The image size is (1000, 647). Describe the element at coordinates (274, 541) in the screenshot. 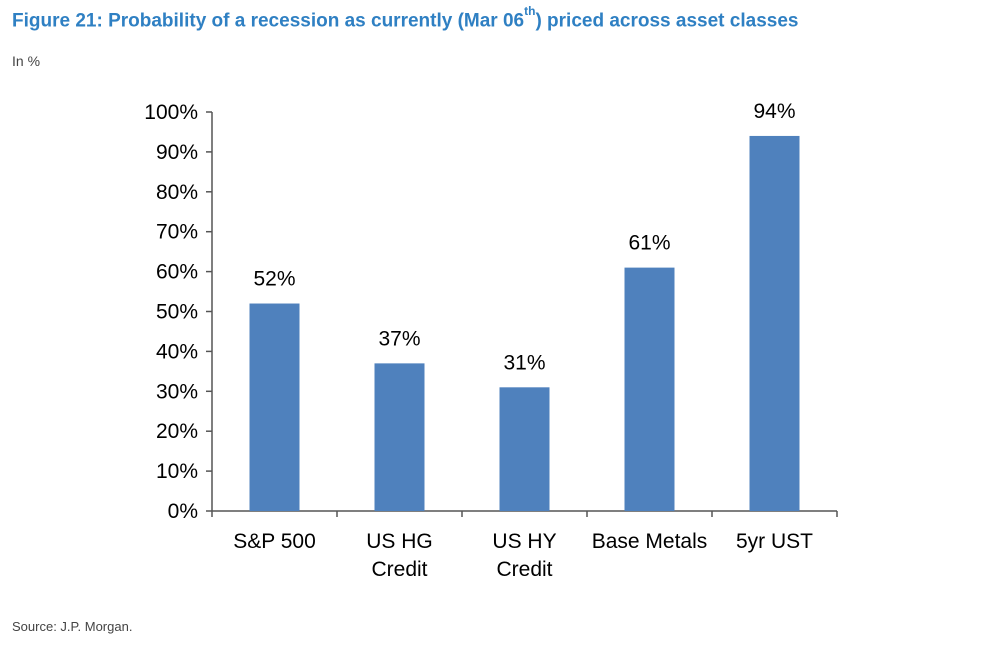

I see `x-category-label: S&P 500` at that location.